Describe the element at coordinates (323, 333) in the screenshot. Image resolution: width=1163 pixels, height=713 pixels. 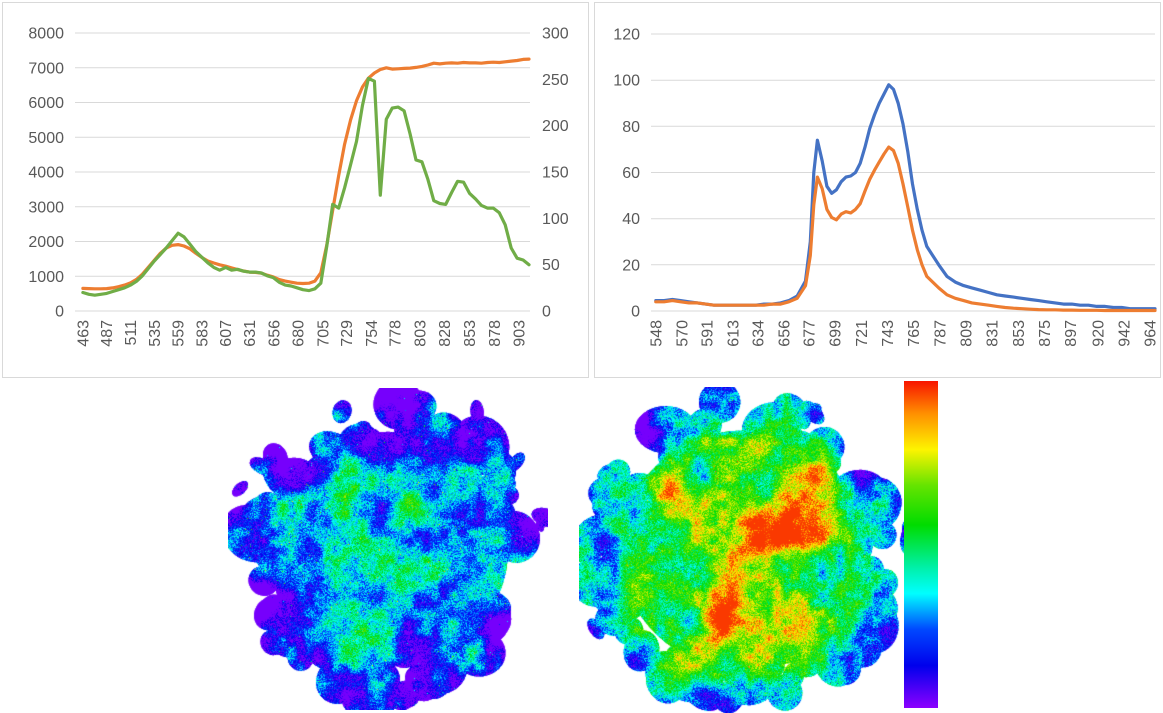
I see `x-axis-label: 705` at that location.